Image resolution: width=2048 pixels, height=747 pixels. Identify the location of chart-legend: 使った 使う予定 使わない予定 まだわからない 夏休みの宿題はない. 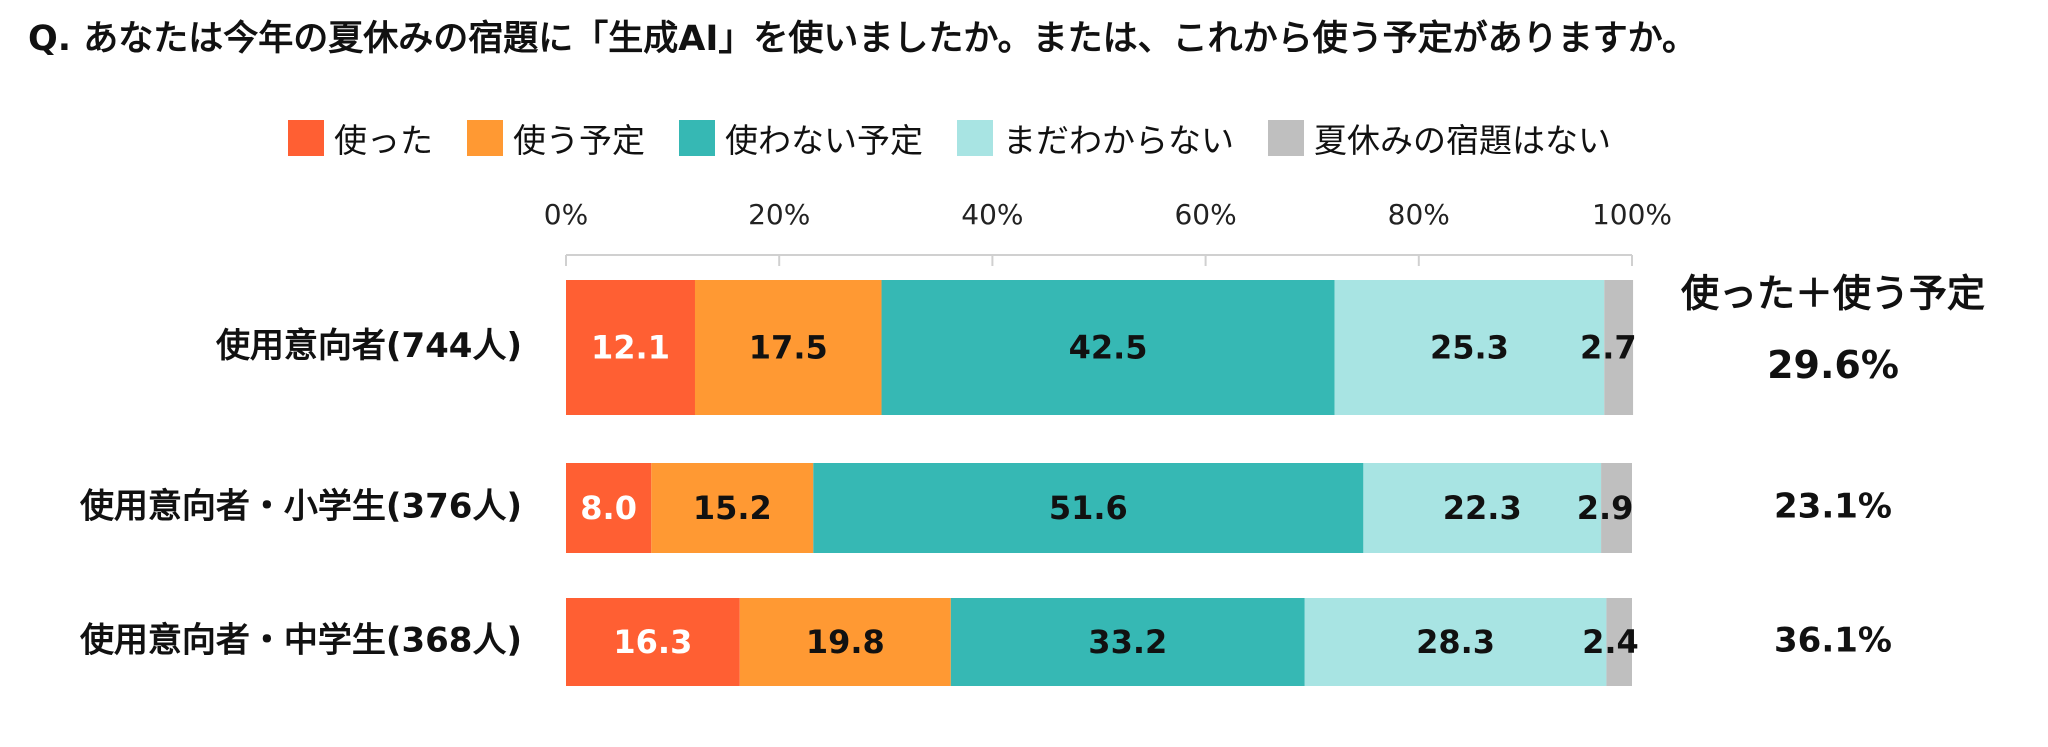
(966, 138).